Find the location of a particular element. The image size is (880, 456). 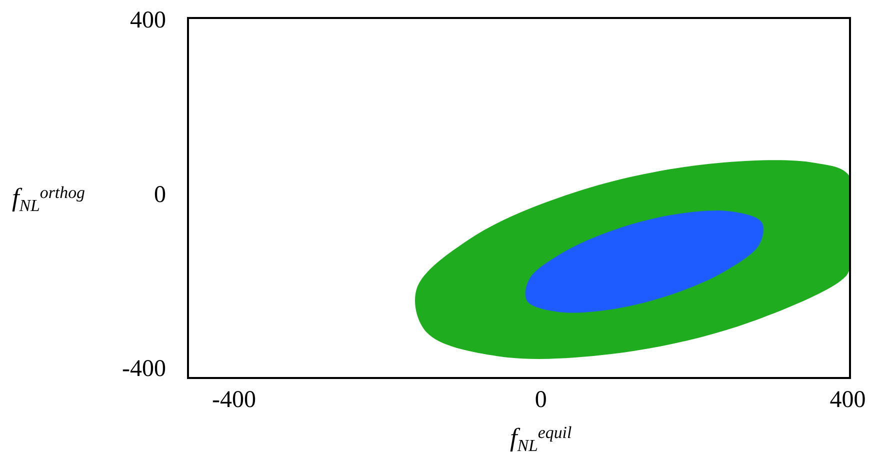

x-tick-label: 0 is located at coordinates (540, 400).